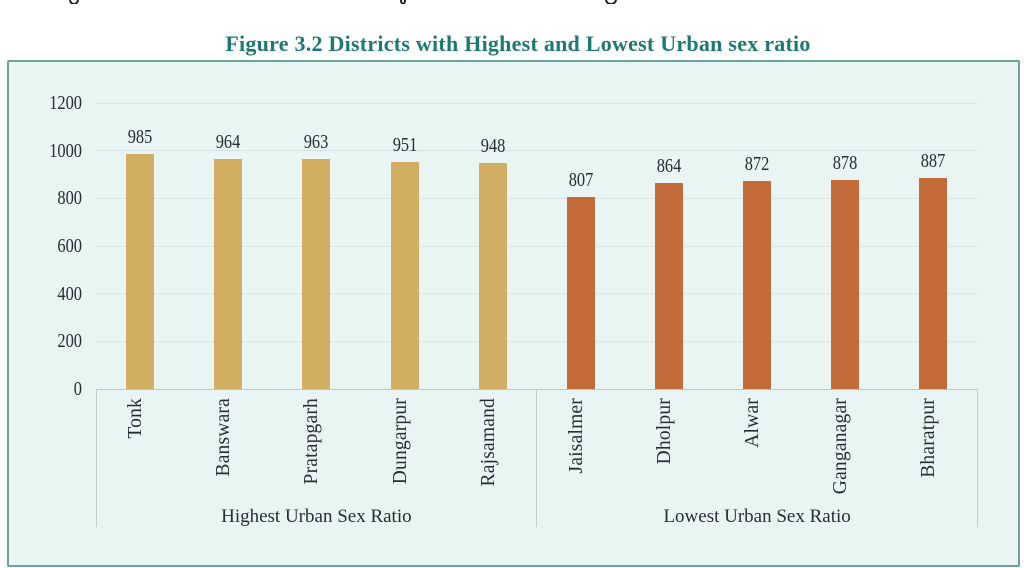  What do you see at coordinates (404, 275) in the screenshot?
I see `bar-dungarpur` at bounding box center [404, 275].